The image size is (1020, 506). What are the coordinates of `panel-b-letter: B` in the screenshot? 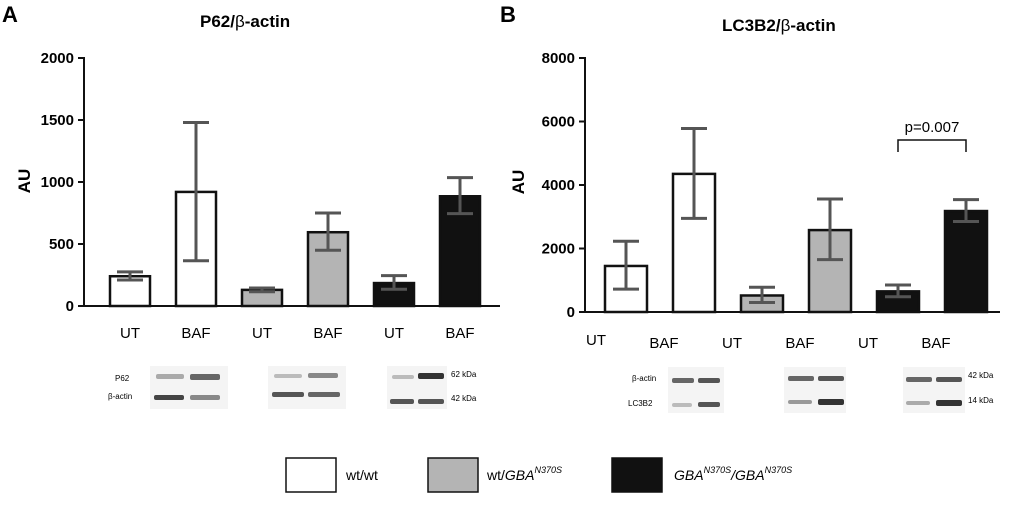 It's located at (508, 14).